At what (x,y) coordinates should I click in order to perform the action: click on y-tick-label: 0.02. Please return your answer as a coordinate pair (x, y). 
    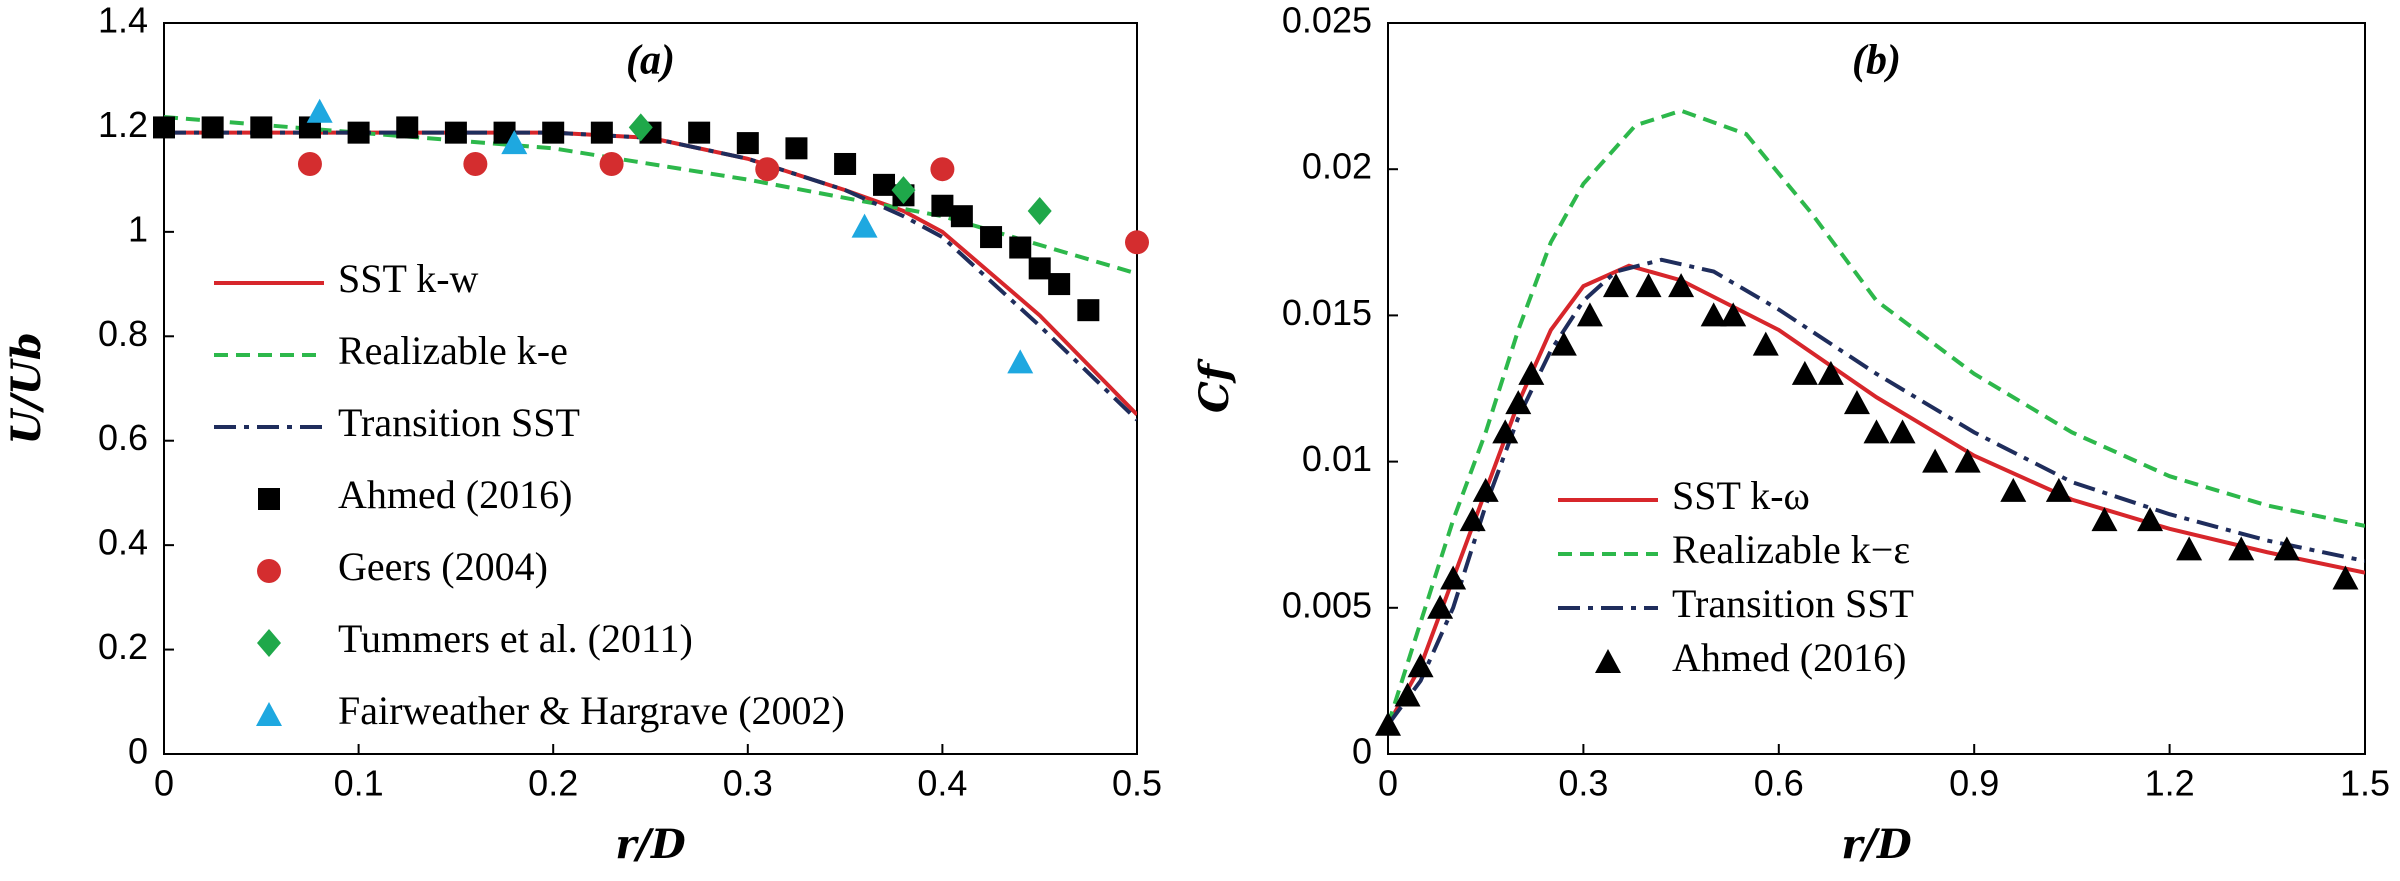
    Looking at the image, I should click on (1337, 166).